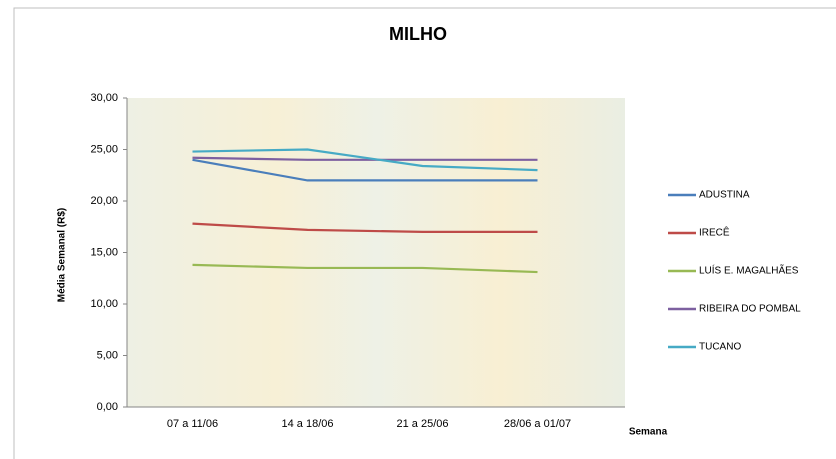  Describe the element at coordinates (750, 309) in the screenshot. I see `legend-label: RIBEIRA DO POMBAL` at that location.